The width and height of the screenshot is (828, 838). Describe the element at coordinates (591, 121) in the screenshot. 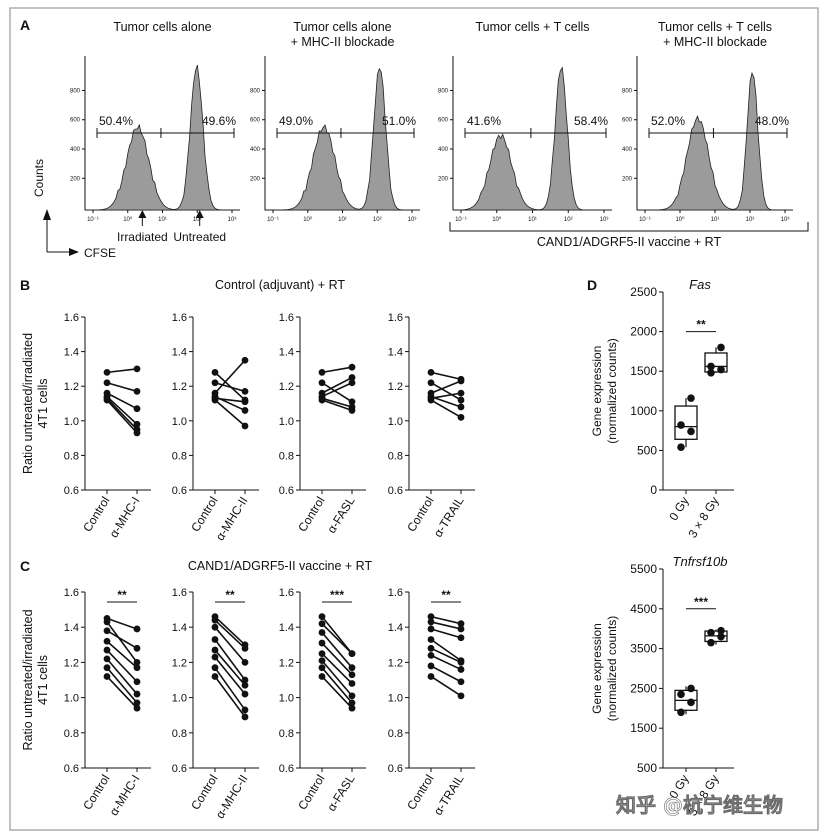

I see `gate-right-percent: 58.4%` at that location.